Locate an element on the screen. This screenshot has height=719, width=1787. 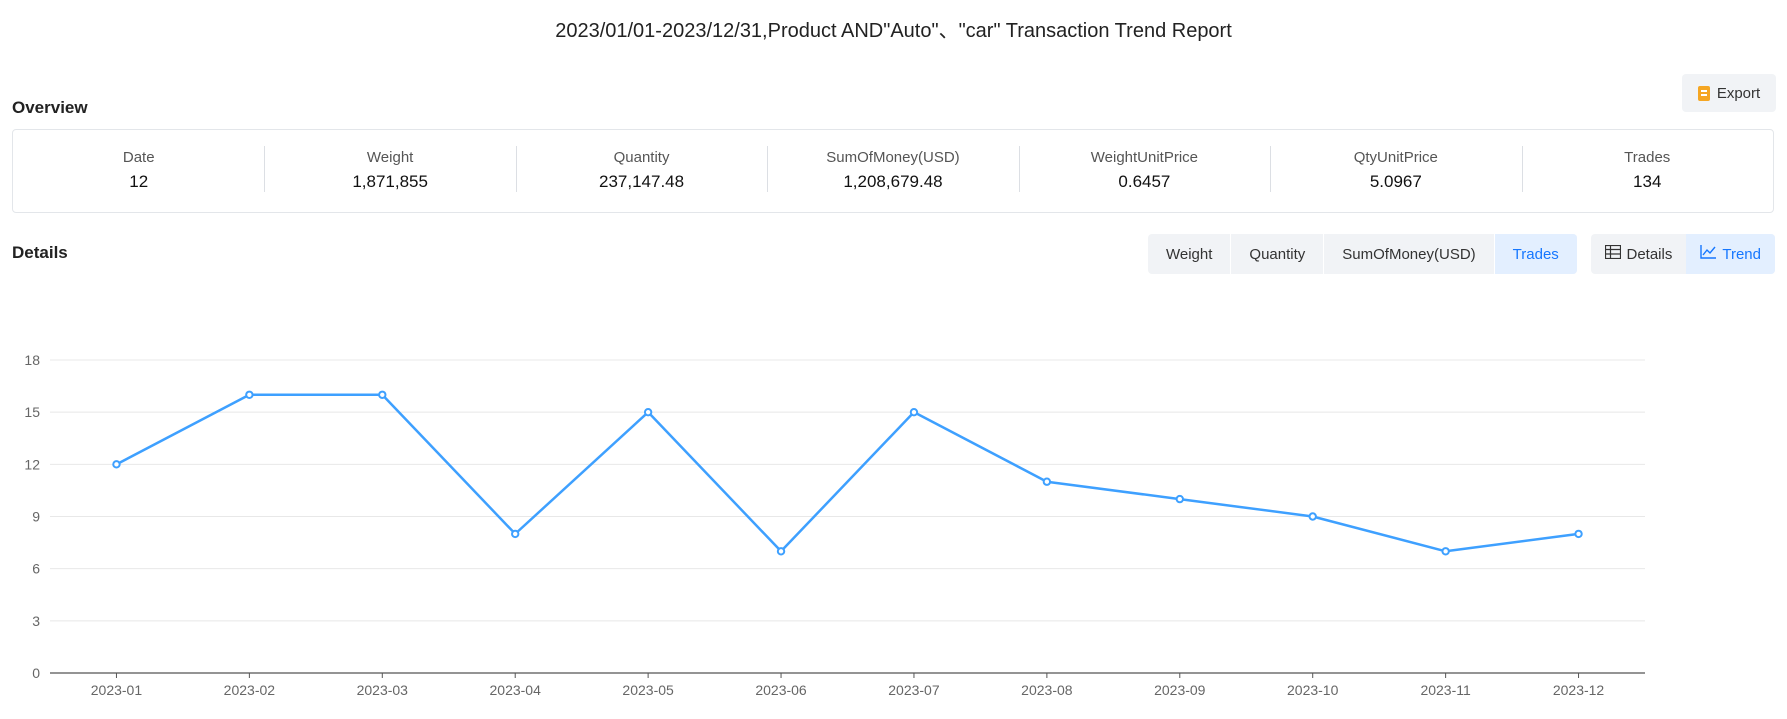
tab-trend-view-label: Trend is located at coordinates (1741, 254).